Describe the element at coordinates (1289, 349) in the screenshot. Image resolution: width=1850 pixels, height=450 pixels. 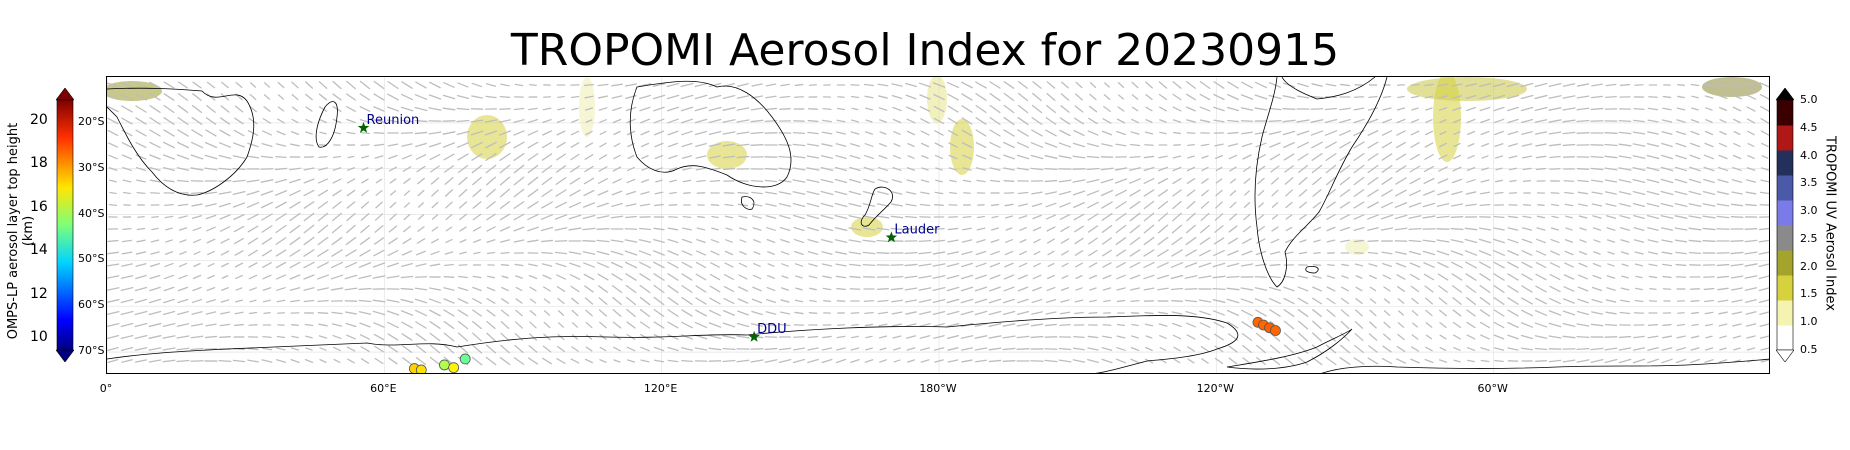
I see `coastline-antarctic-peninsula` at that location.